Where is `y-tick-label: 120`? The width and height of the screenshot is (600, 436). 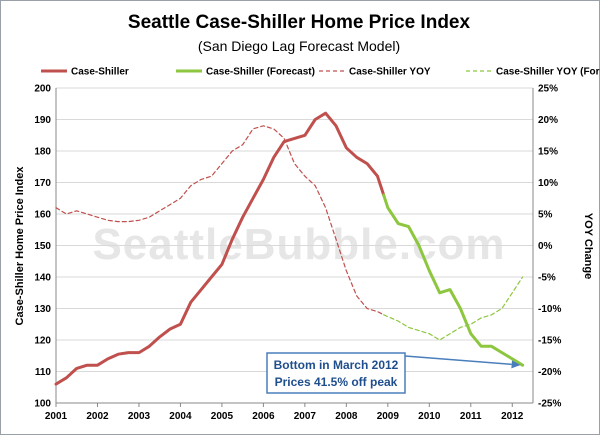
y-tick-label: 120 is located at coordinates (42, 341).